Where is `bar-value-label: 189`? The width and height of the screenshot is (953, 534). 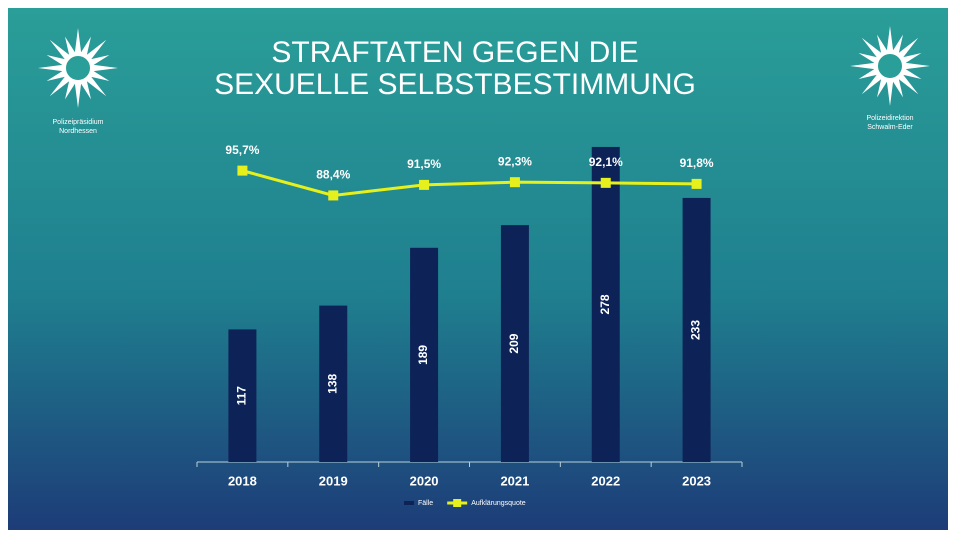
bar-value-label: 189 is located at coordinates (423, 355).